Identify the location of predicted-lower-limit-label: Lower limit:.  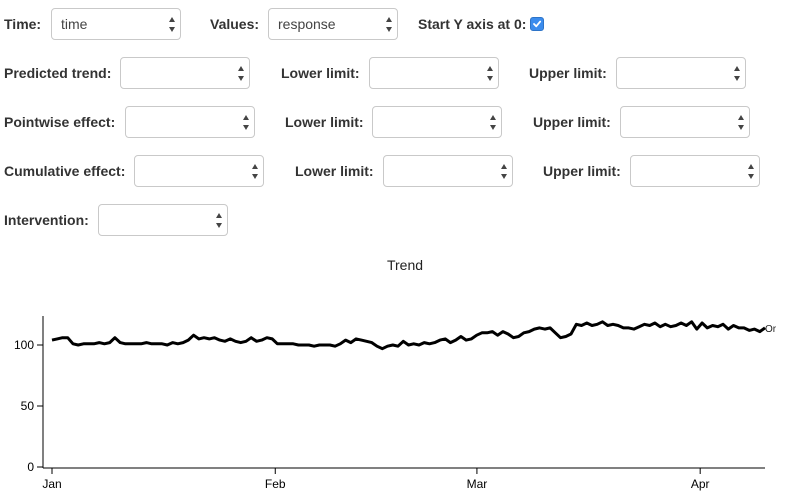
(320, 73).